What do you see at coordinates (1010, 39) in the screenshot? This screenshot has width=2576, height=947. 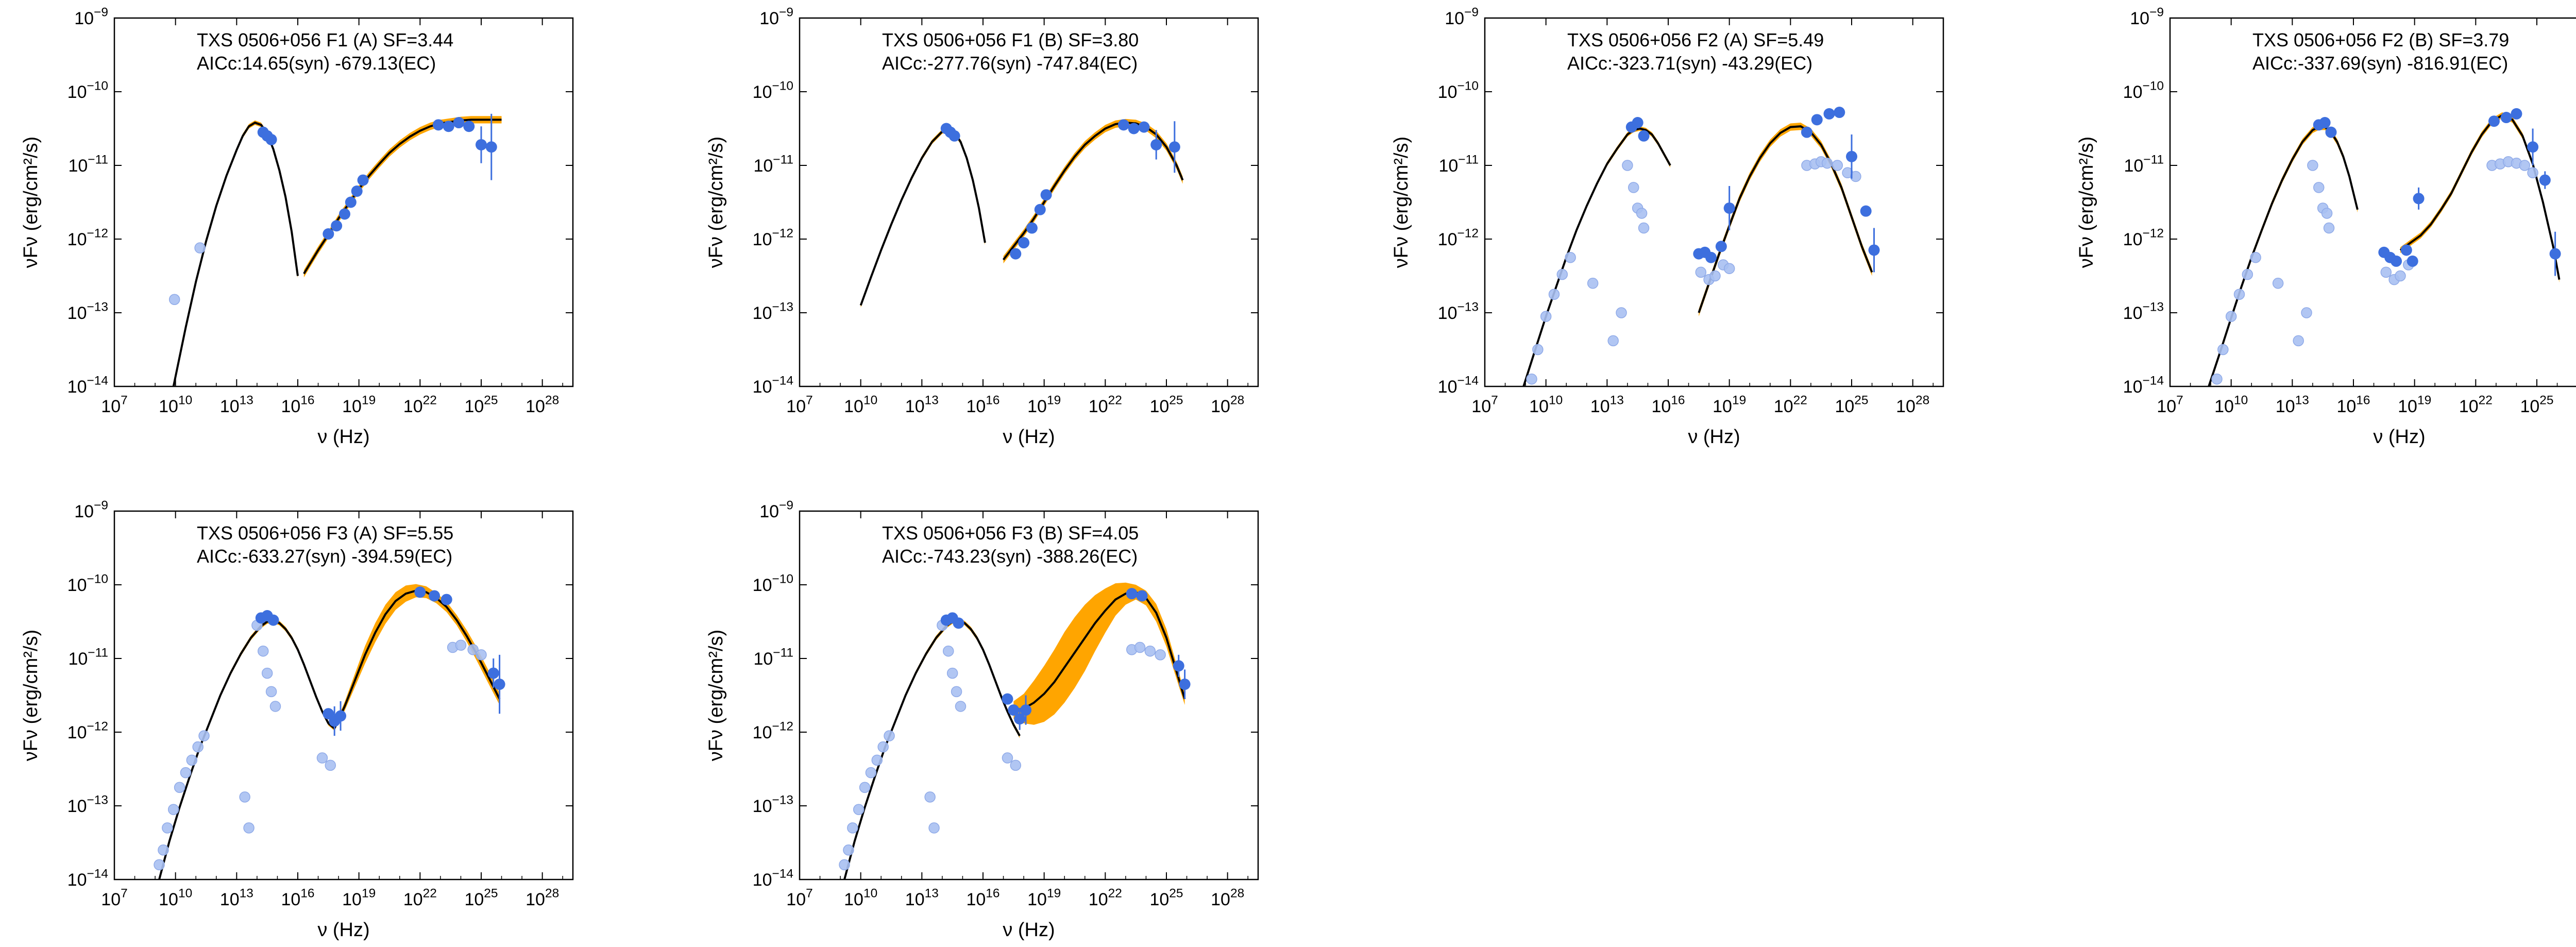 I see `panel-title: TXS 0506+056 F1 (B) SF=3.80` at bounding box center [1010, 39].